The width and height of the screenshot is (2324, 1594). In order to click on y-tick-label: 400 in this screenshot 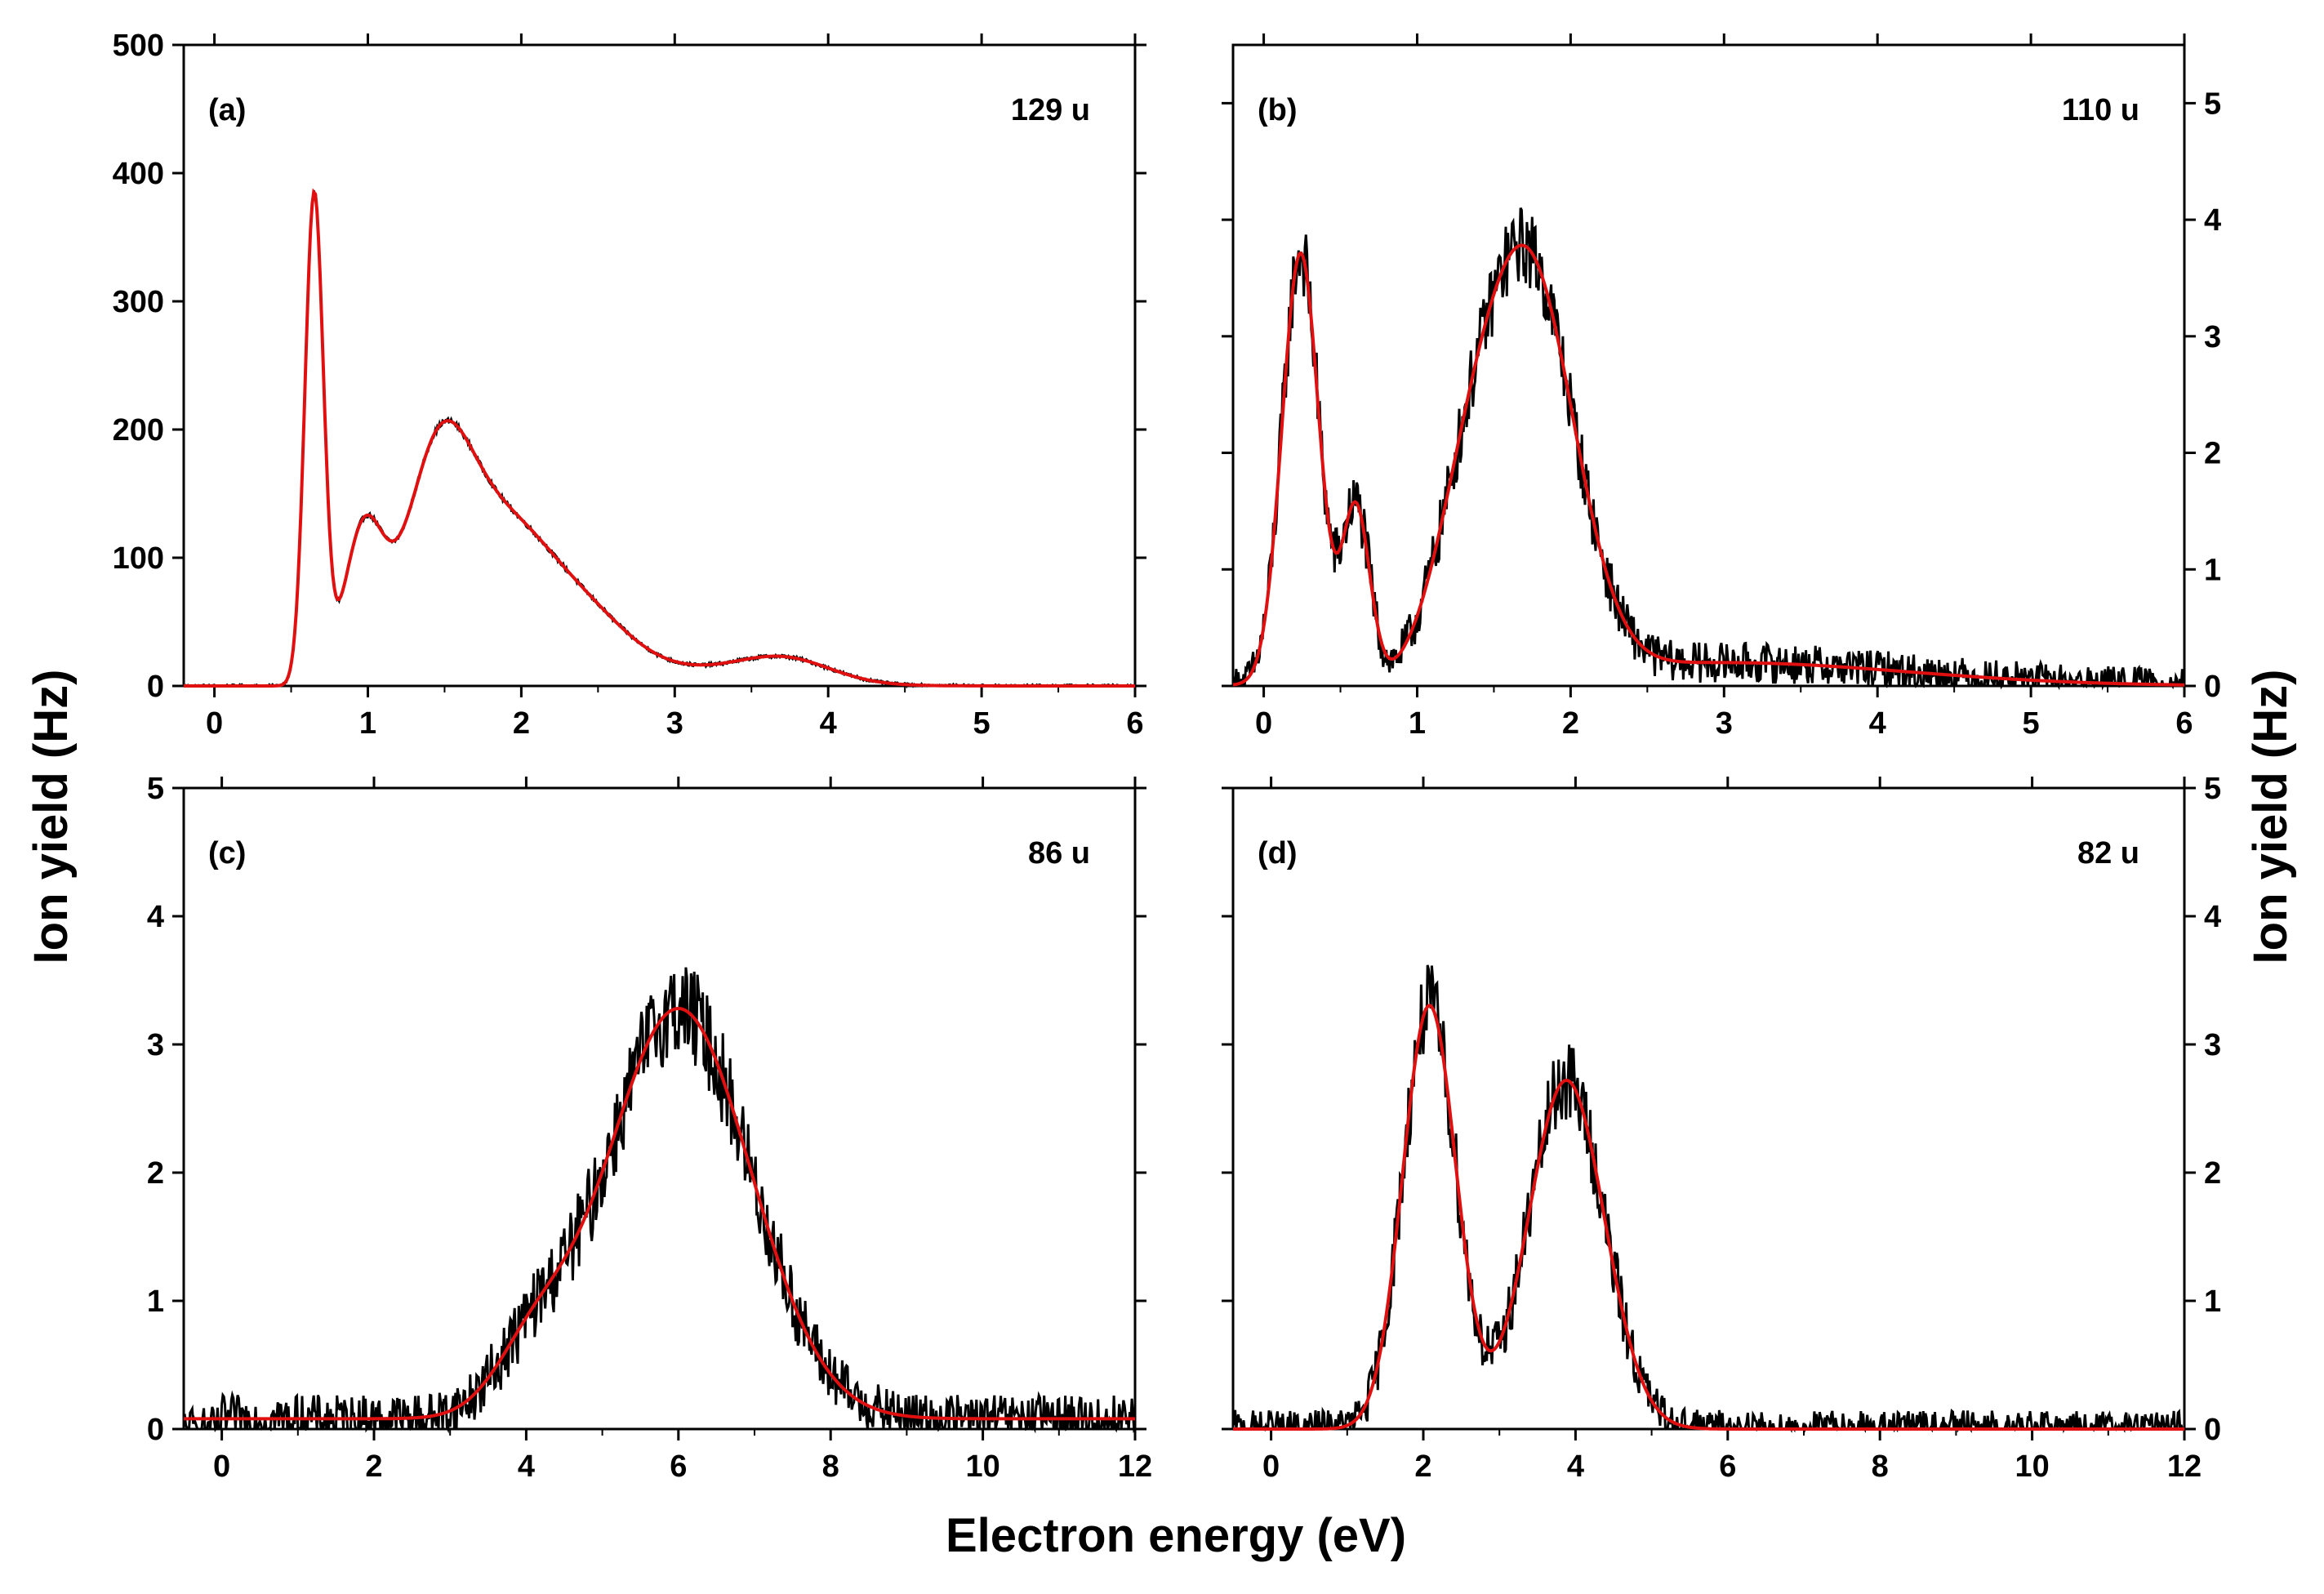, I will do `click(138, 174)`.